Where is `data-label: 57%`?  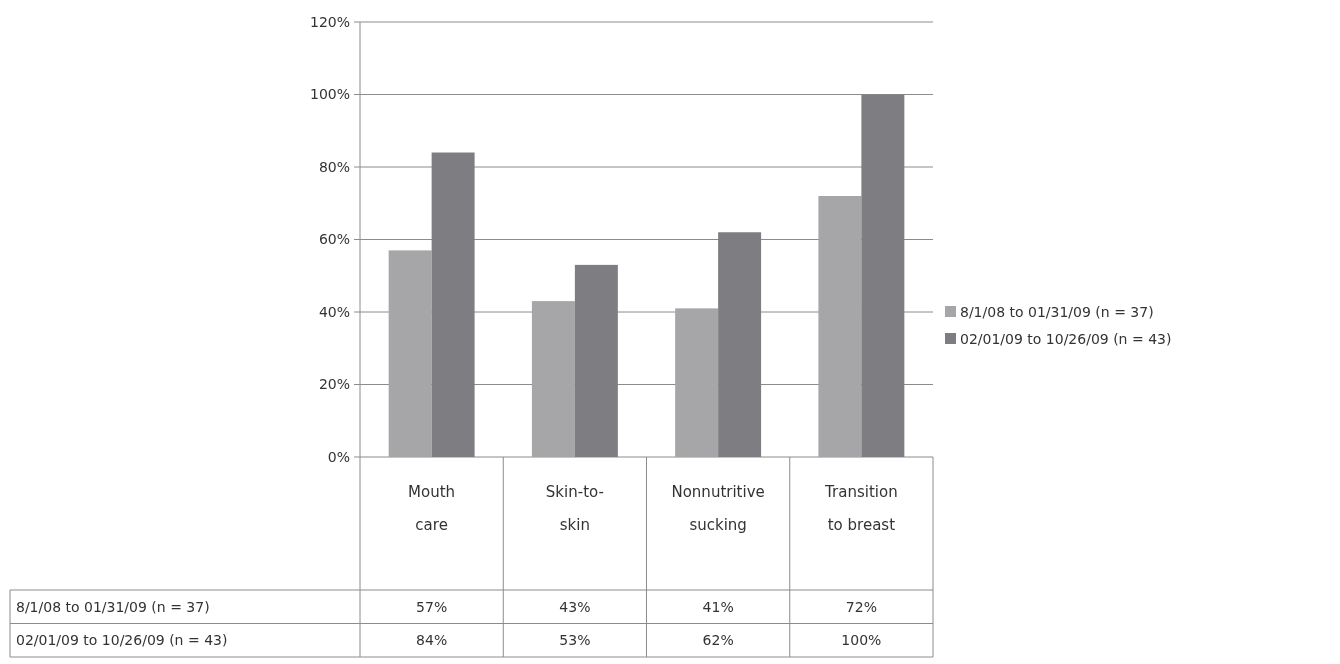 data-label: 57% is located at coordinates (432, 606).